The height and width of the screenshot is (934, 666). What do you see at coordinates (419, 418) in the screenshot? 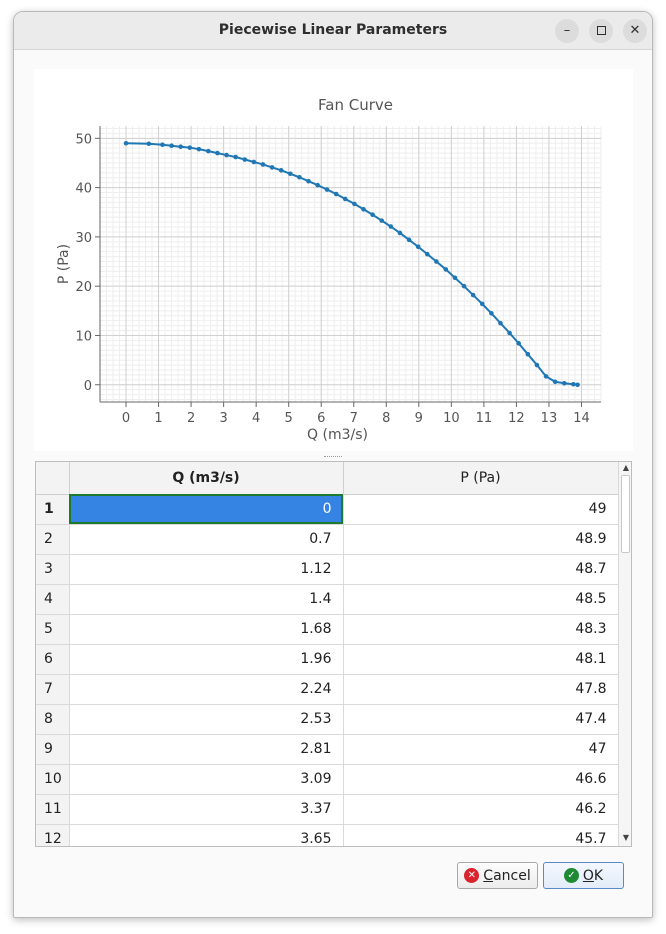
I see `x-tick-label: 9` at bounding box center [419, 418].